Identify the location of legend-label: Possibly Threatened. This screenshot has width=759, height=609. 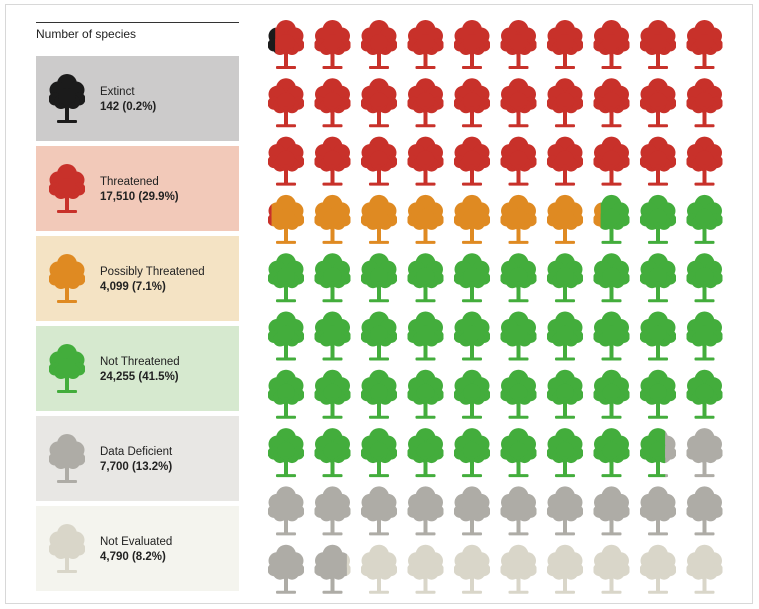
(152, 272).